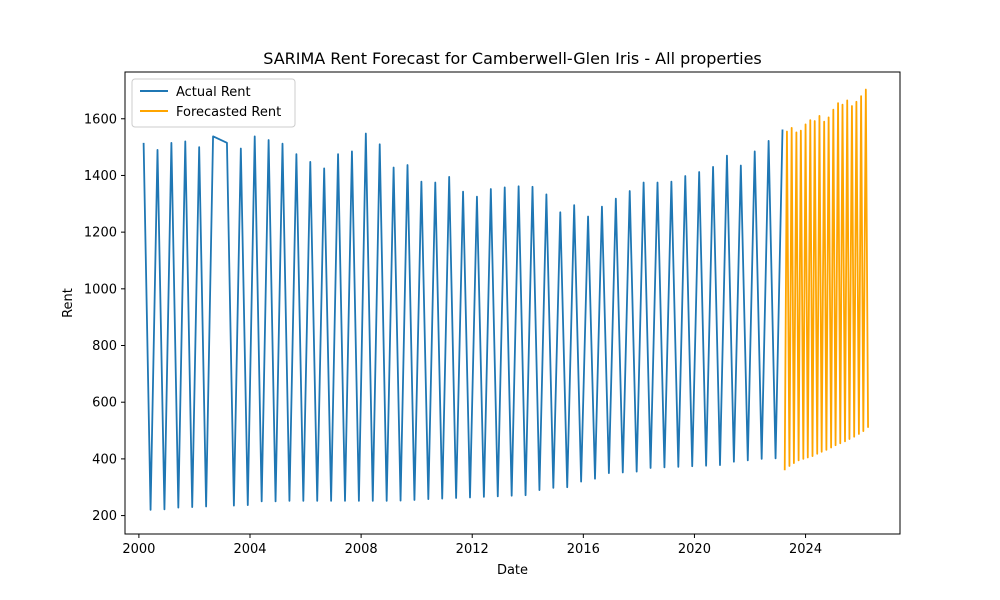 The image size is (1000, 600). I want to click on x-tick-label: 2000, so click(138, 549).